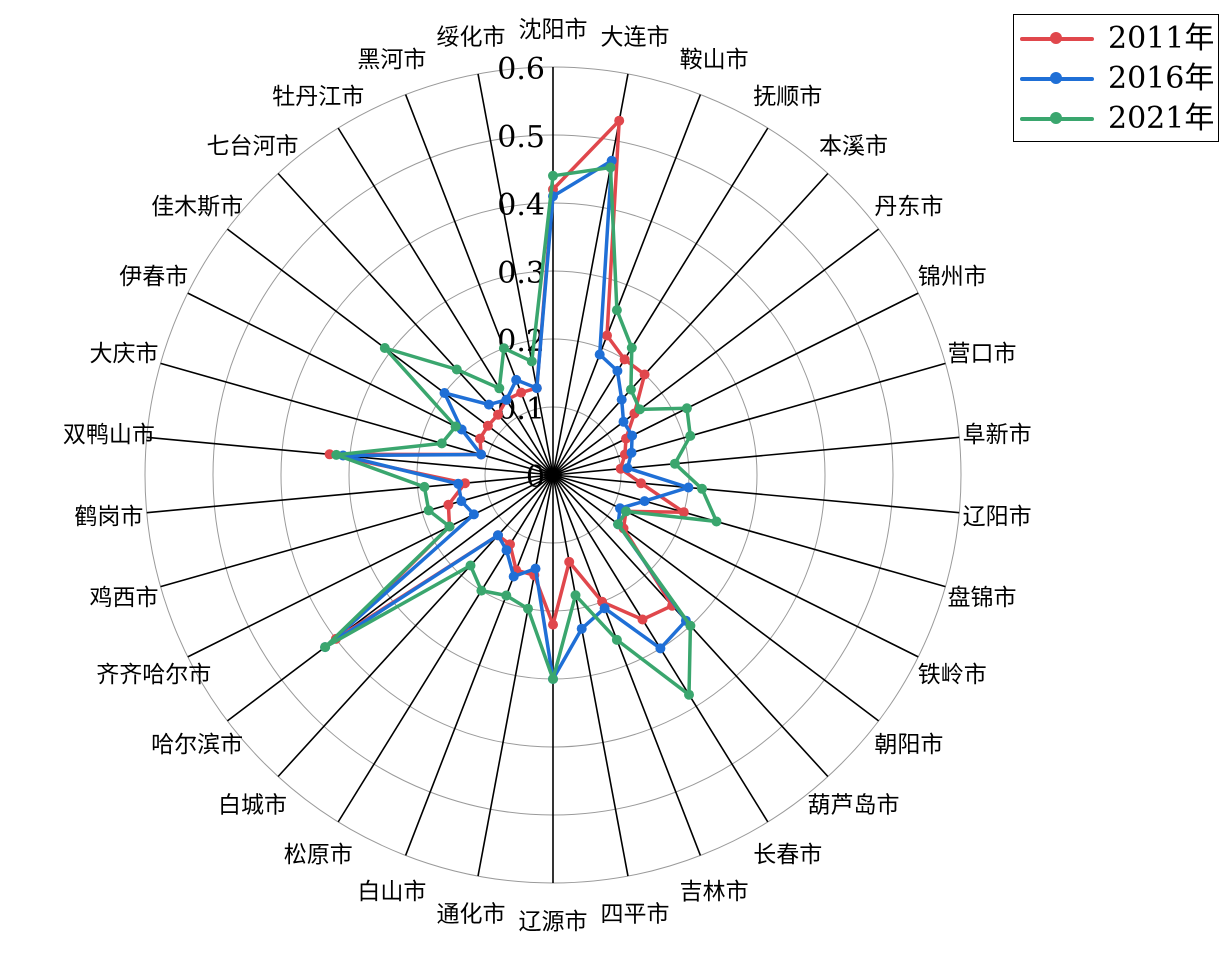 This screenshot has width=1228, height=960. I want to click on category-label: 本溪市, so click(853, 146).